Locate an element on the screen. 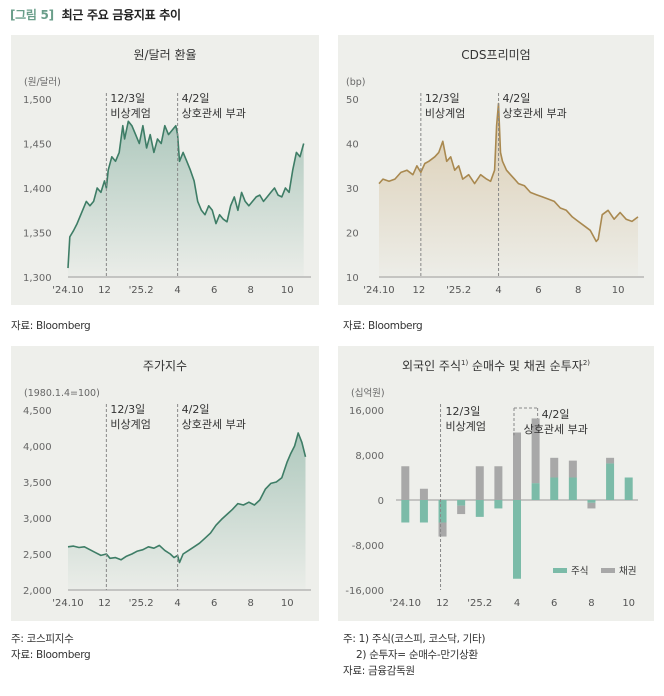 This screenshot has height=696, width=664. y-tick-label: 2,000 is located at coordinates (37, 591).